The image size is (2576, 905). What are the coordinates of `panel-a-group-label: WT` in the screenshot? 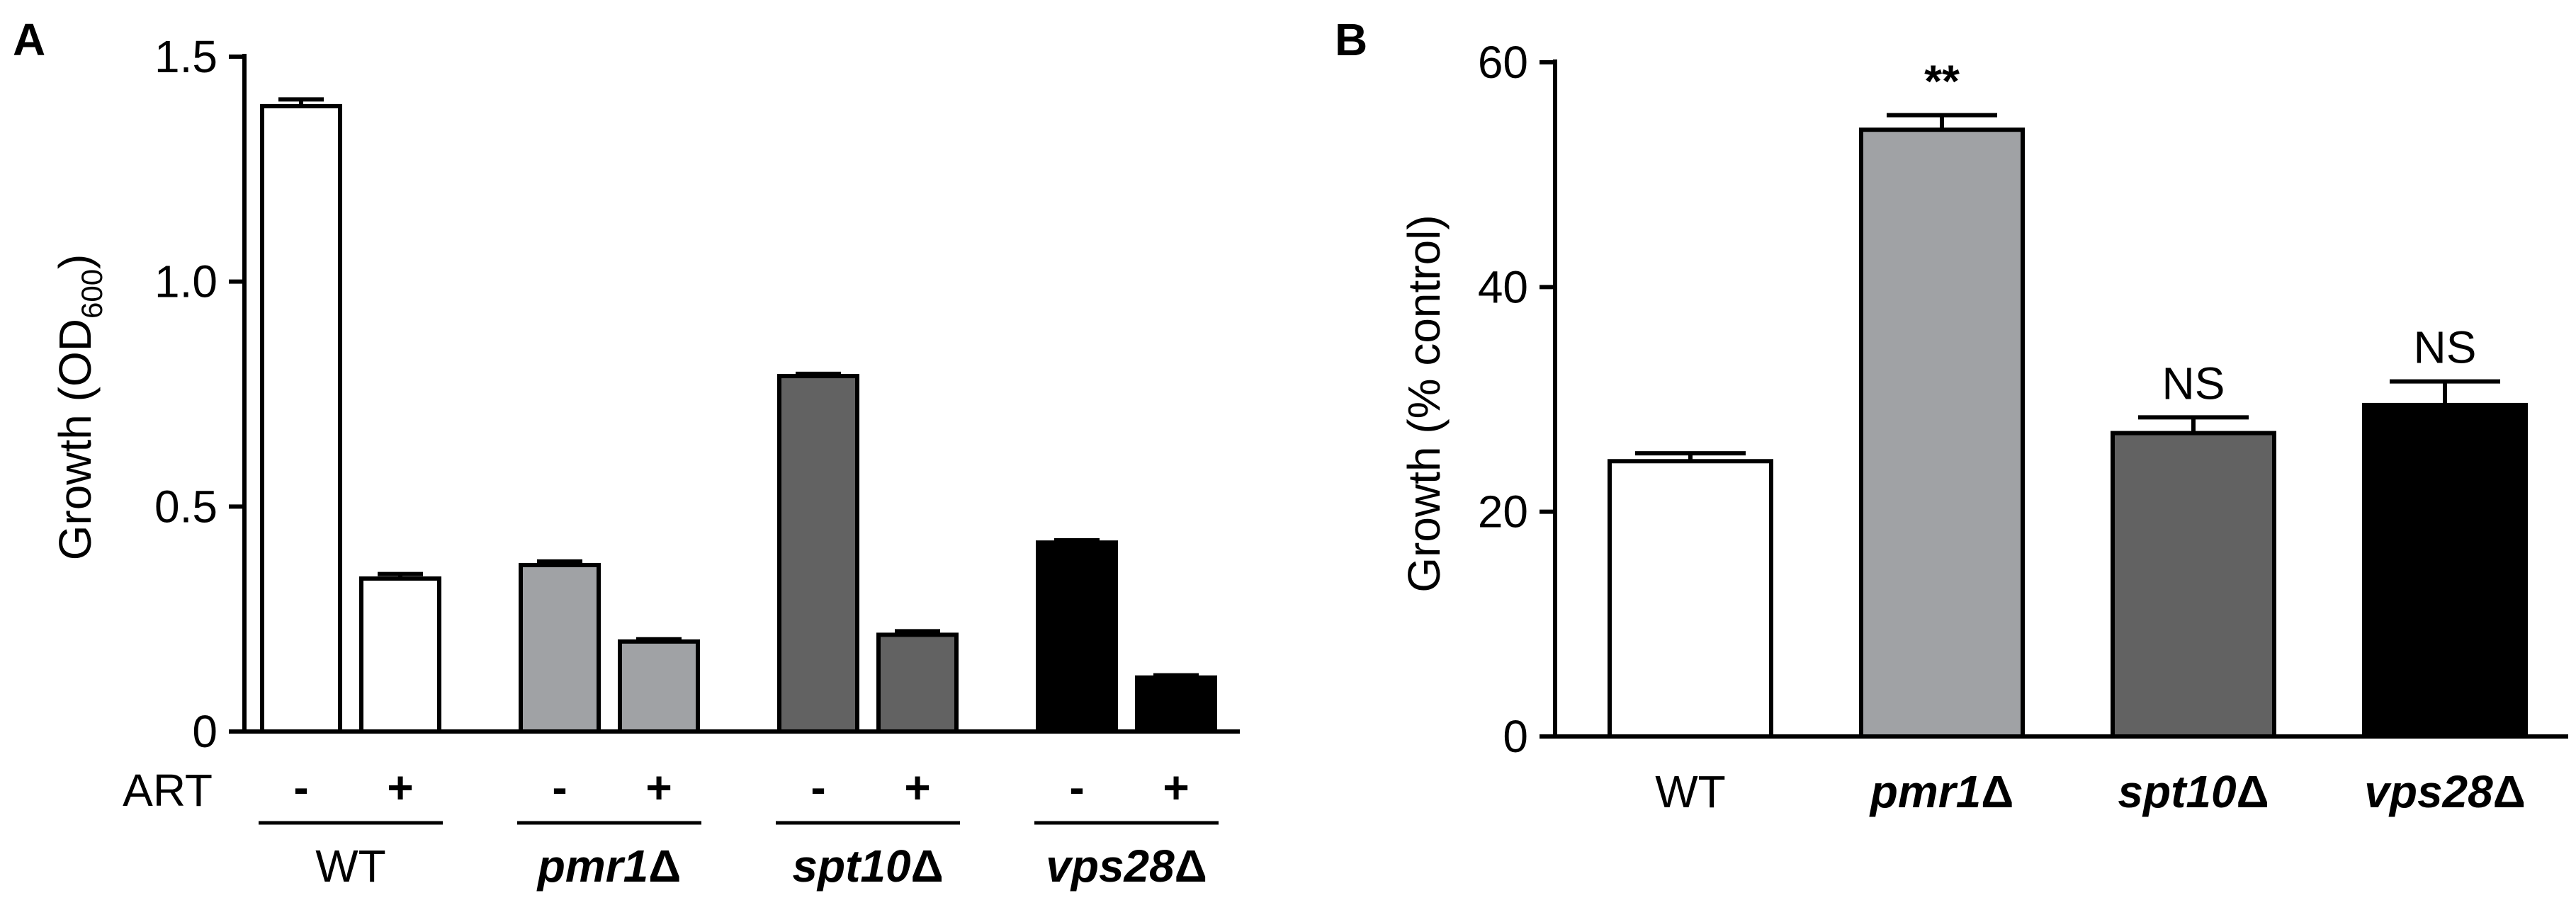 It's located at (350, 866).